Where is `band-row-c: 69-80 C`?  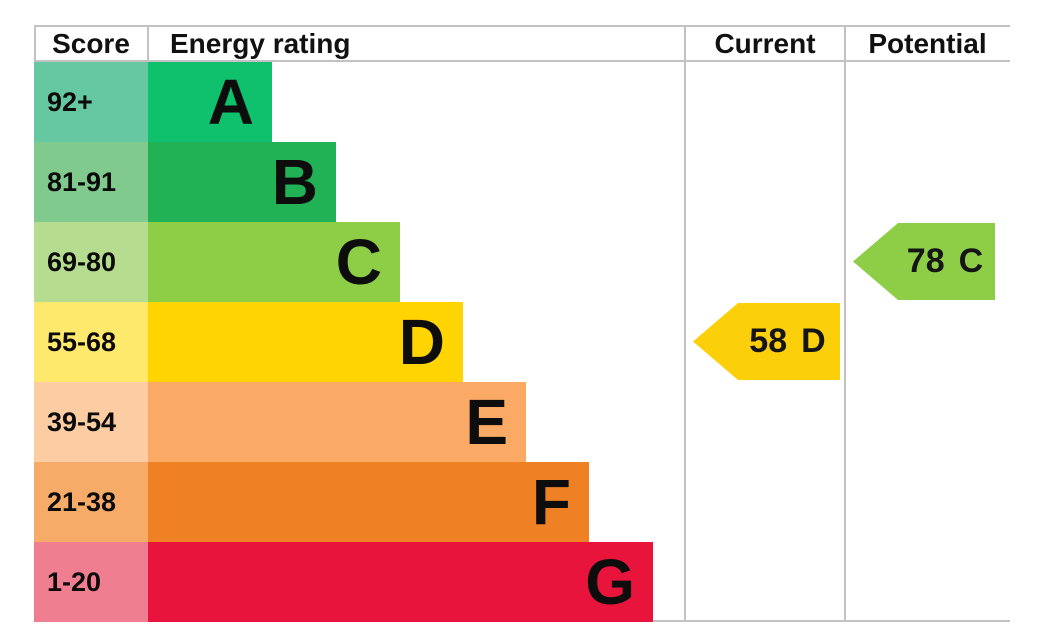 band-row-c: 69-80 C is located at coordinates (522, 262).